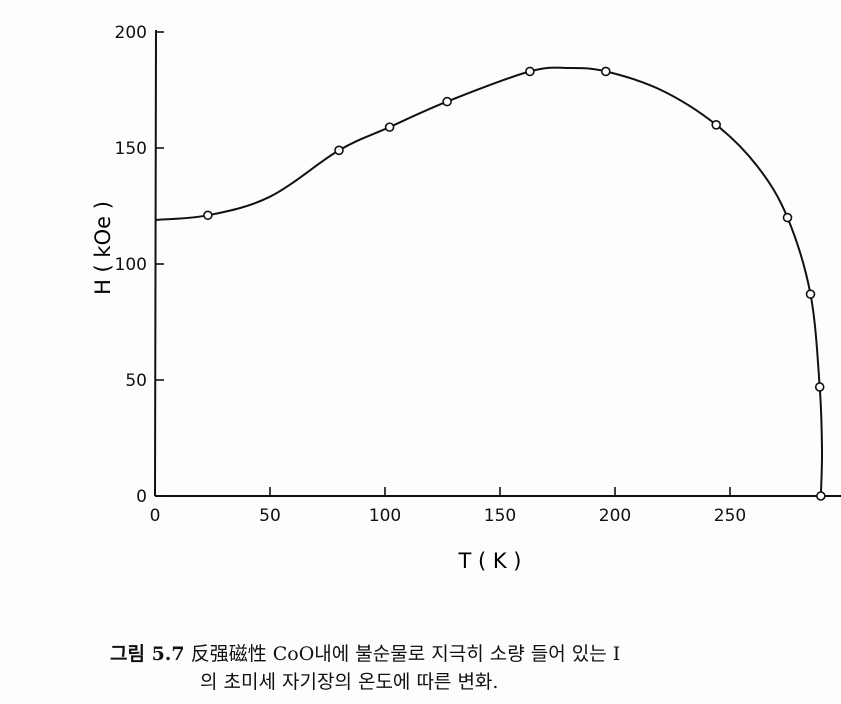 This screenshot has height=704, width=841. Describe the element at coordinates (405, 654) in the screenshot. I see `caption-text-line1: 反强磁性 CoO내에 불순물로 지극히 소량 들어 있는 I` at that location.